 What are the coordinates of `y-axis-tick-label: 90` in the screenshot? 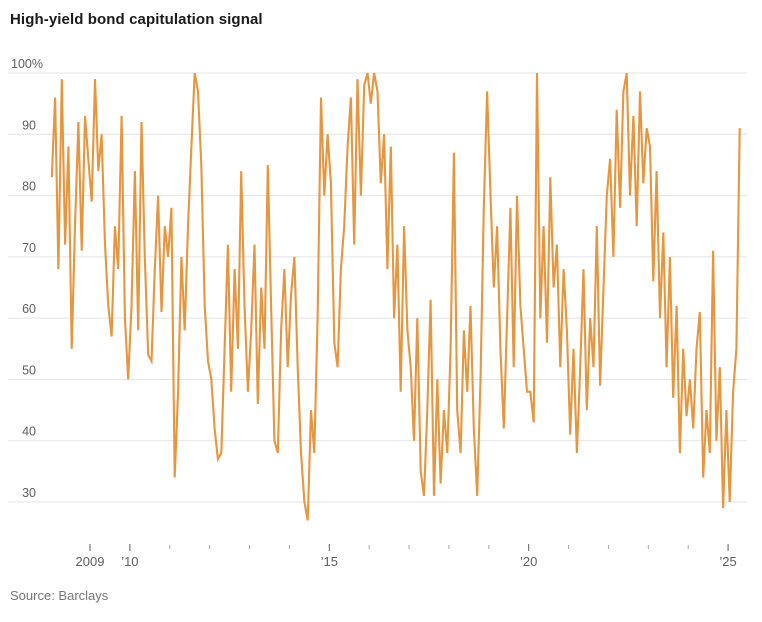 It's located at (29, 125).